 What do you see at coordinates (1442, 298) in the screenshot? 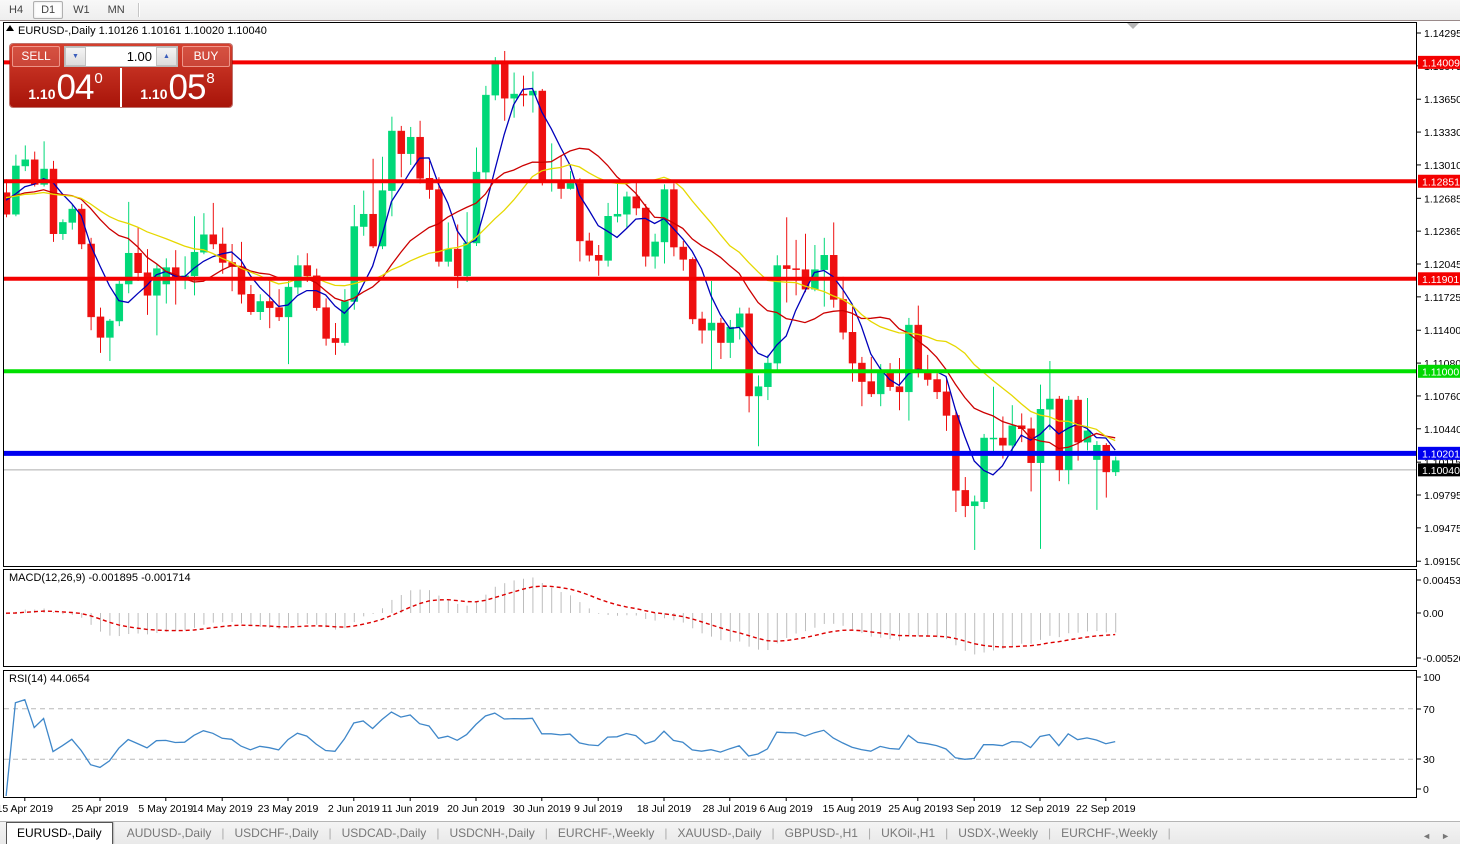
I see `svg-text: 1.11725` at bounding box center [1442, 298].